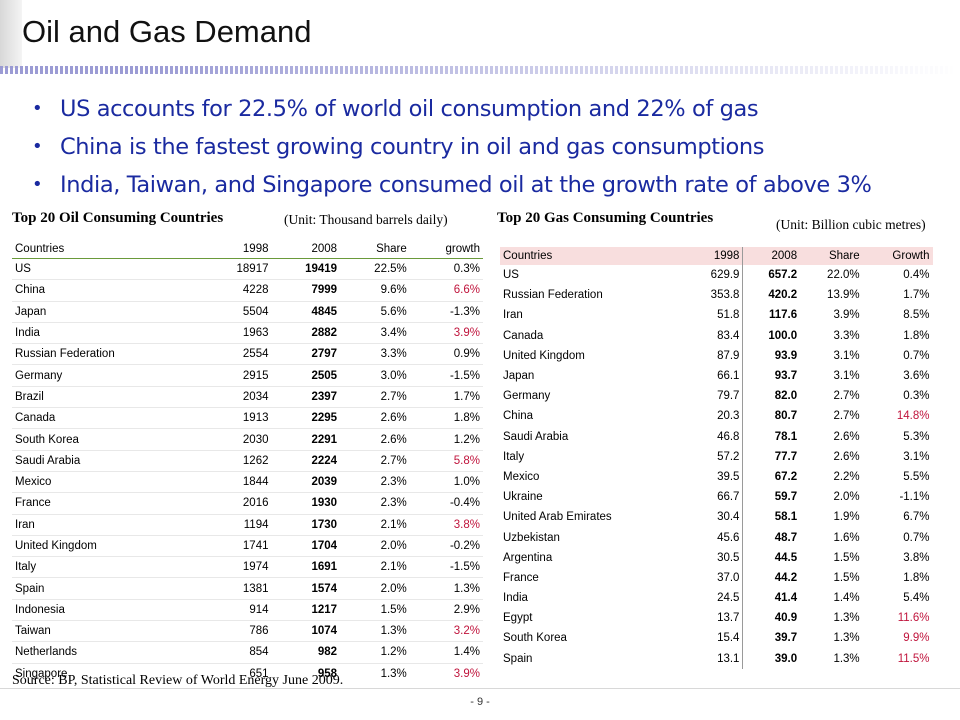 Image resolution: width=960 pixels, height=720 pixels. What do you see at coordinates (714, 376) in the screenshot?
I see `value-1998-cell: 66.1` at bounding box center [714, 376].